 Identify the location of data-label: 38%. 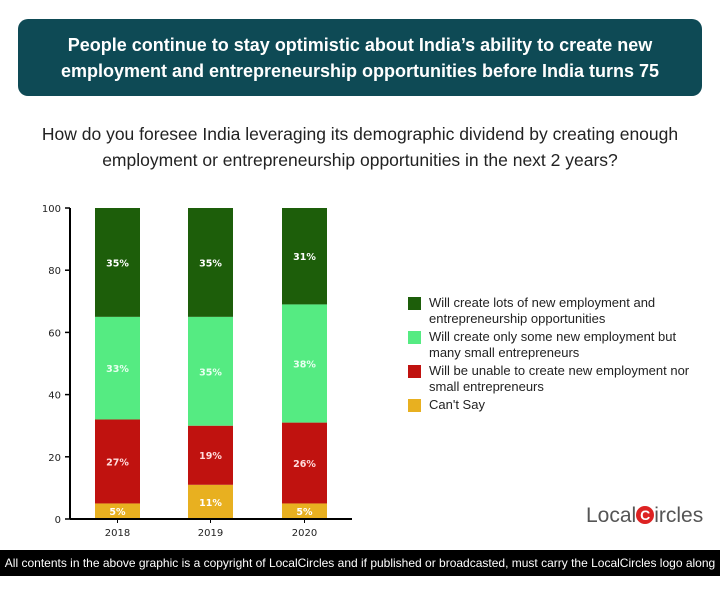
(304, 365).